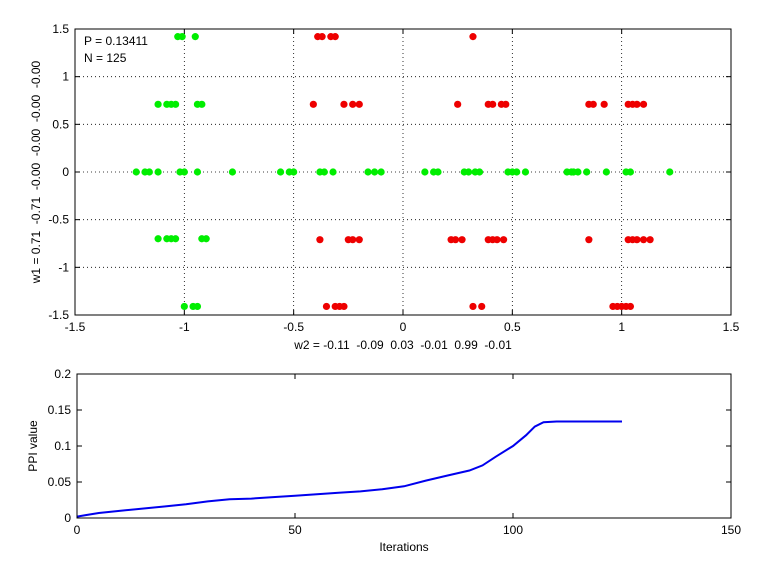 This screenshot has height=576, width=769. Describe the element at coordinates (60, 410) in the screenshot. I see `line-y-tick-label: 0.15` at that location.